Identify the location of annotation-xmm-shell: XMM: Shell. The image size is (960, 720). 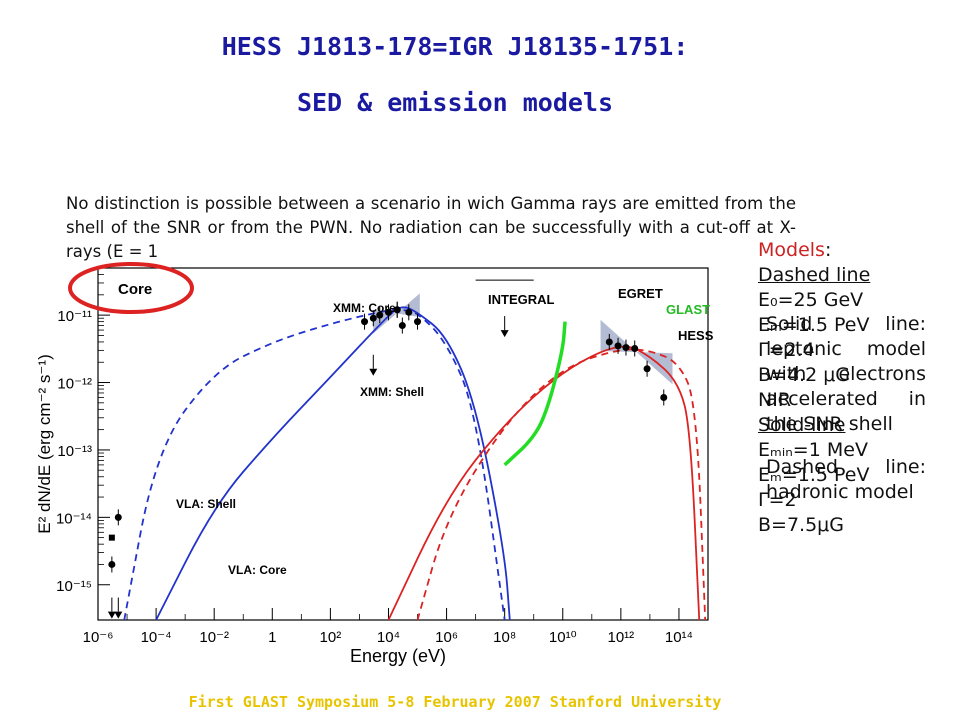
(392, 392).